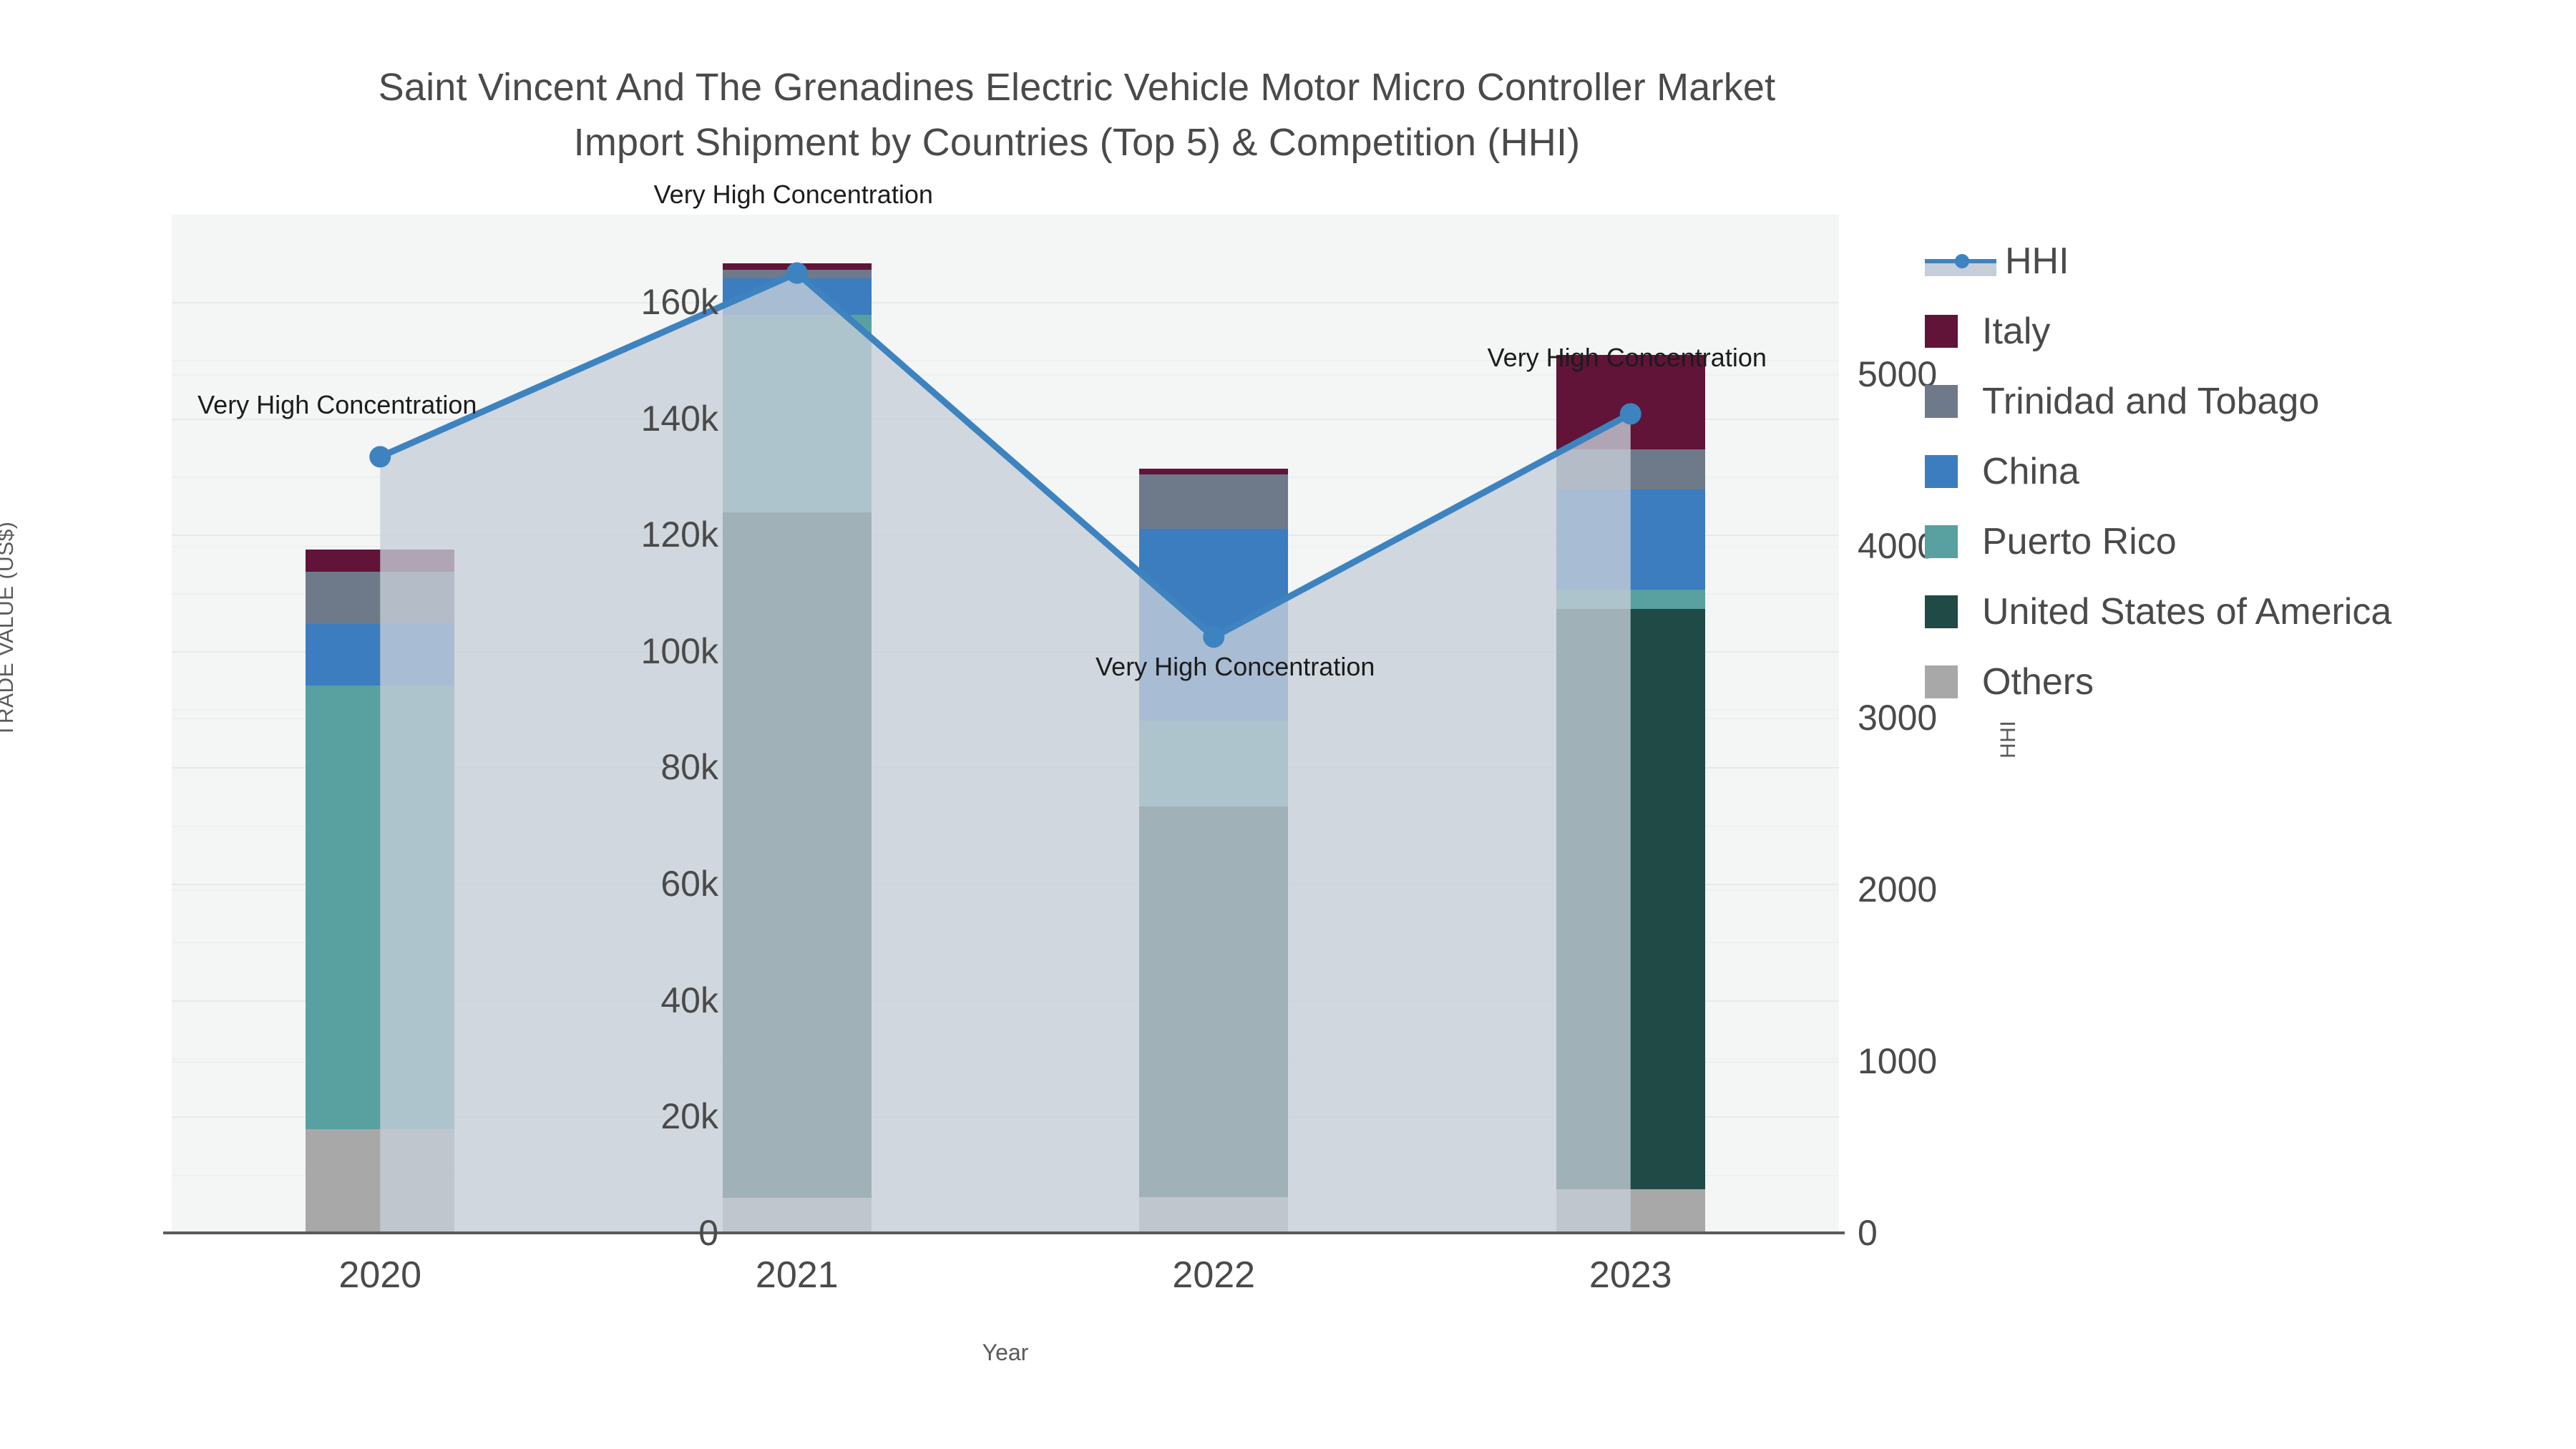 Image resolution: width=2576 pixels, height=1449 pixels. What do you see at coordinates (2016, 331) in the screenshot?
I see `legend-item-label: Italy` at bounding box center [2016, 331].